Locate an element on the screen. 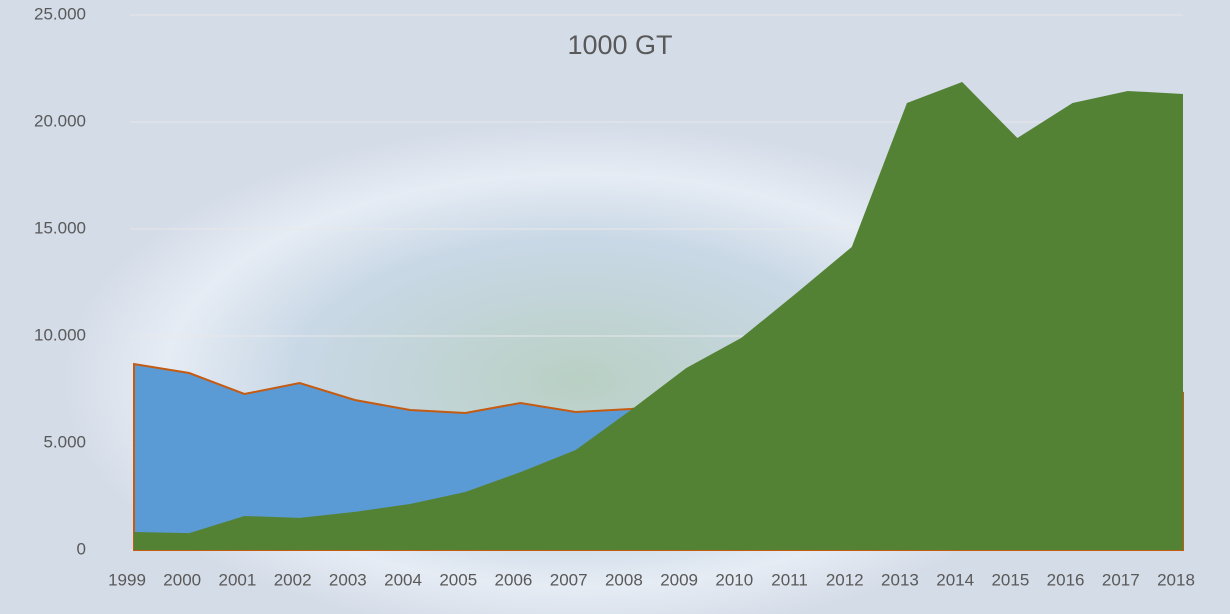 This screenshot has height=614, width=1230. x-tick-label: 2004 is located at coordinates (403, 579).